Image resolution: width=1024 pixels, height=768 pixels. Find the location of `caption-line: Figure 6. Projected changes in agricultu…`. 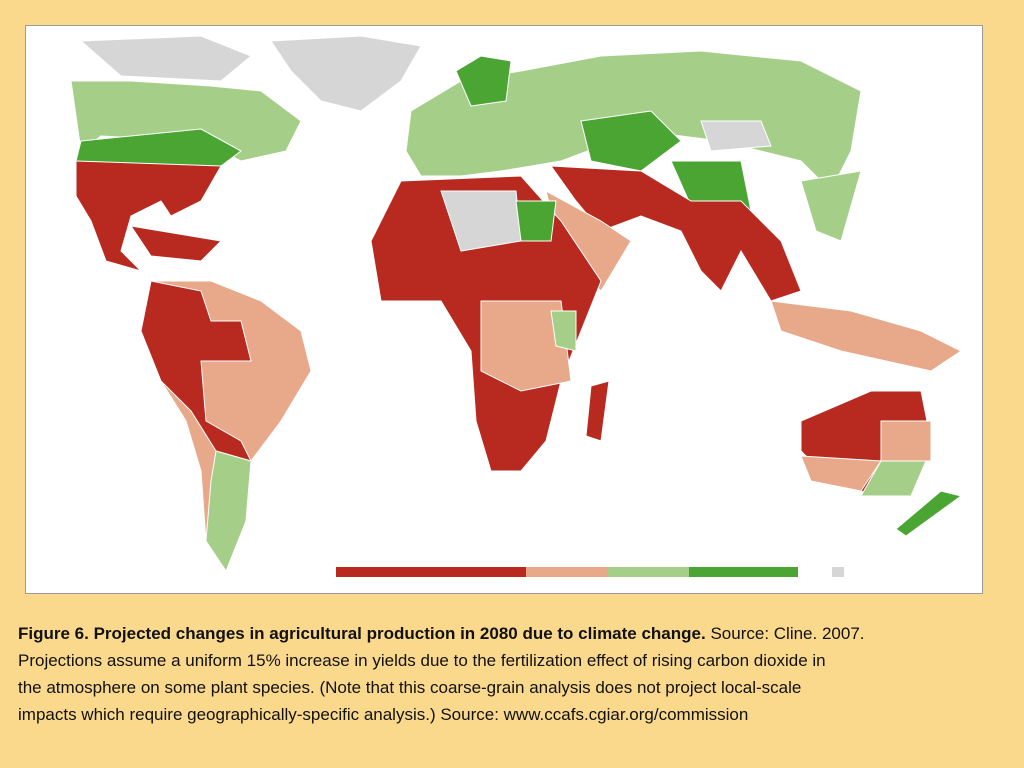

caption-line: Figure 6. Projected changes in agricultu… is located at coordinates (441, 633).